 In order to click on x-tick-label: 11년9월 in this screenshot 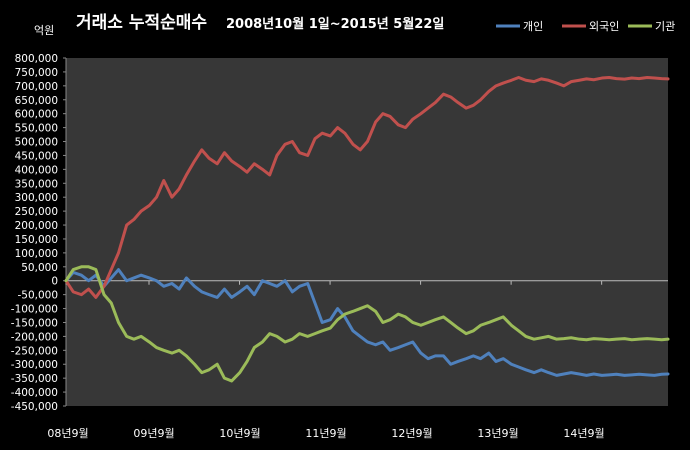, I will do `click(325, 433)`.